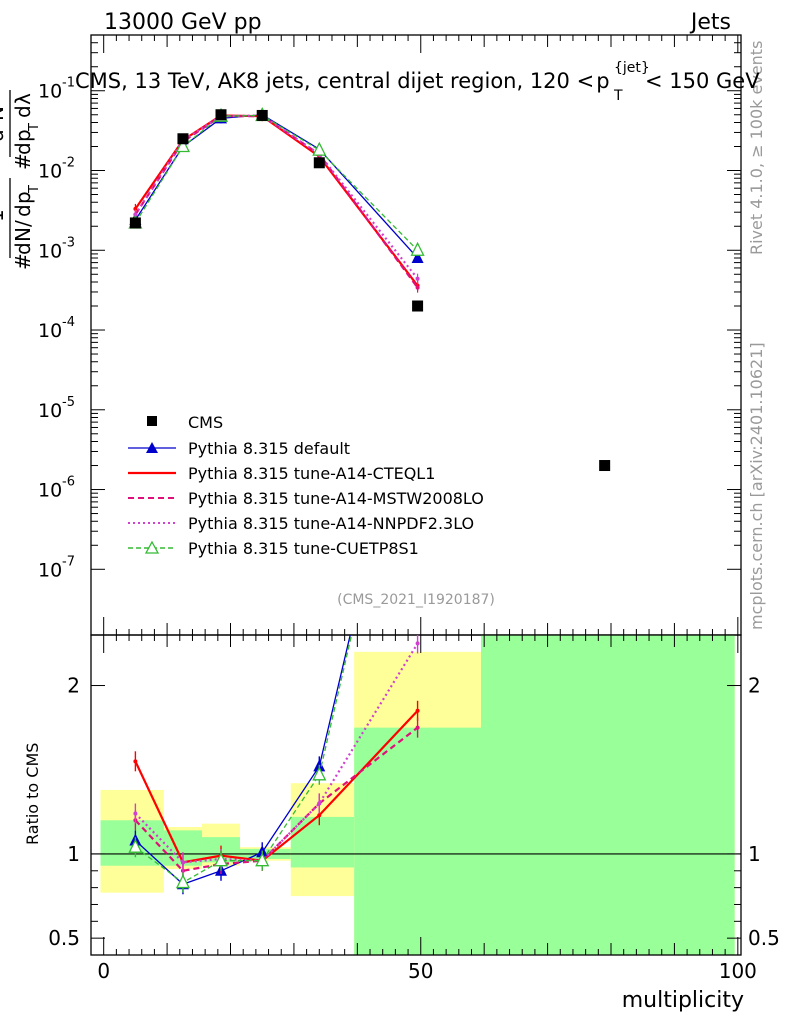  Describe the element at coordinates (21, 180) in the screenshot. I see `y-axis-label: # d N / d p T 1 # d p T d λ d 2 N` at that location.